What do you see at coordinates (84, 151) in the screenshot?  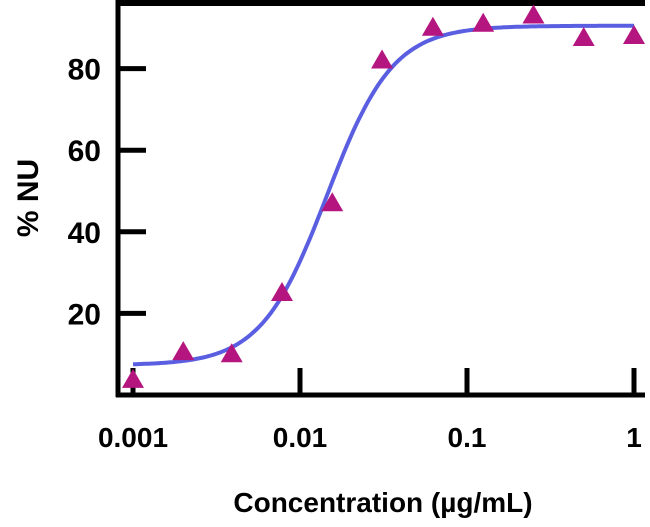 I see `y-tick-label: 60` at bounding box center [84, 151].